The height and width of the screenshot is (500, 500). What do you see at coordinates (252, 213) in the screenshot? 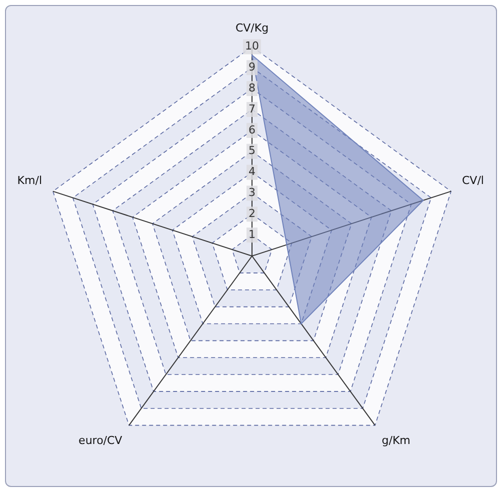
I see `y-tick-label: 2` at bounding box center [252, 213].